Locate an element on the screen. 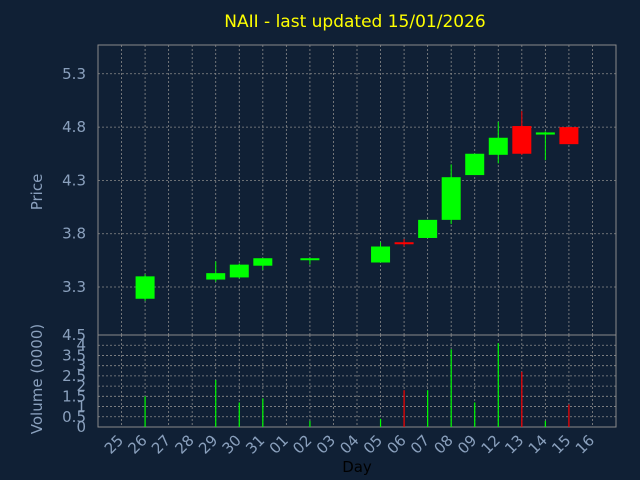  x-tick-label: 31 is located at coordinates (255, 444).